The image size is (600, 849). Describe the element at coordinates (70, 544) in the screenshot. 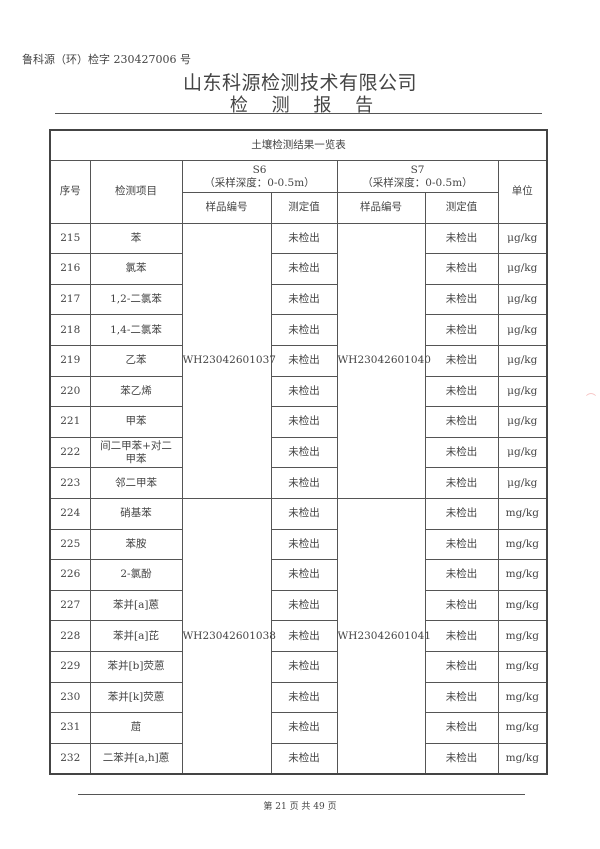

I see `row-number: 225` at that location.